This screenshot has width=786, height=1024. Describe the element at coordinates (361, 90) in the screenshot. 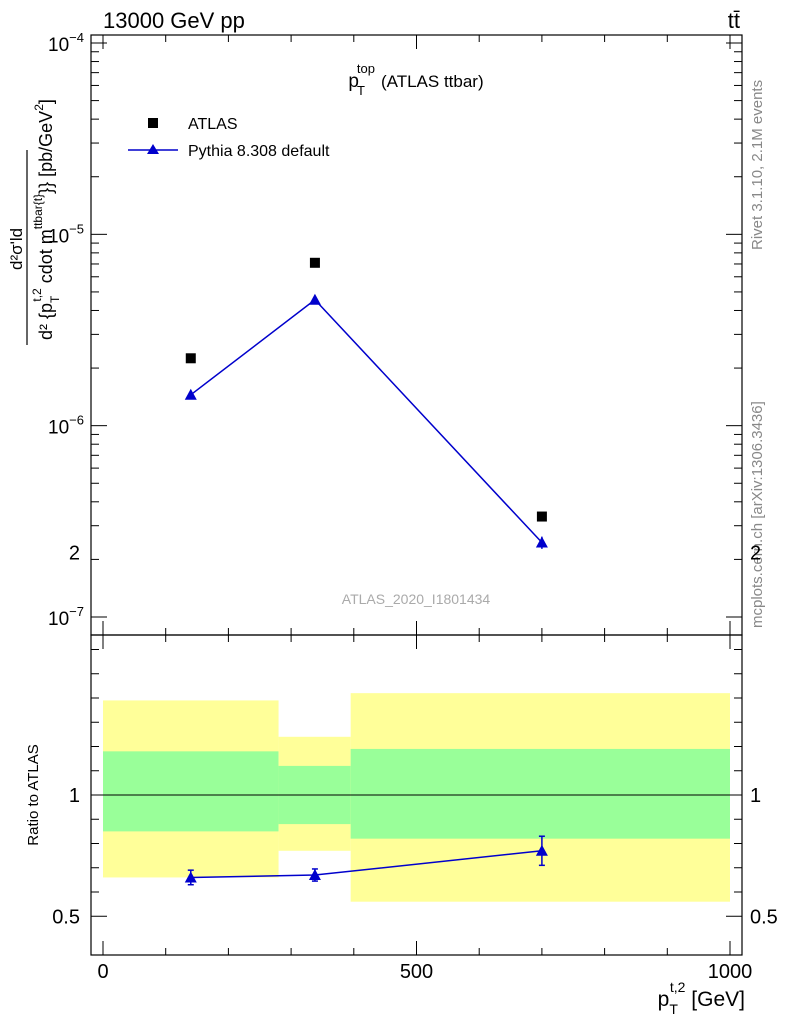

I see `title-sub: T` at that location.